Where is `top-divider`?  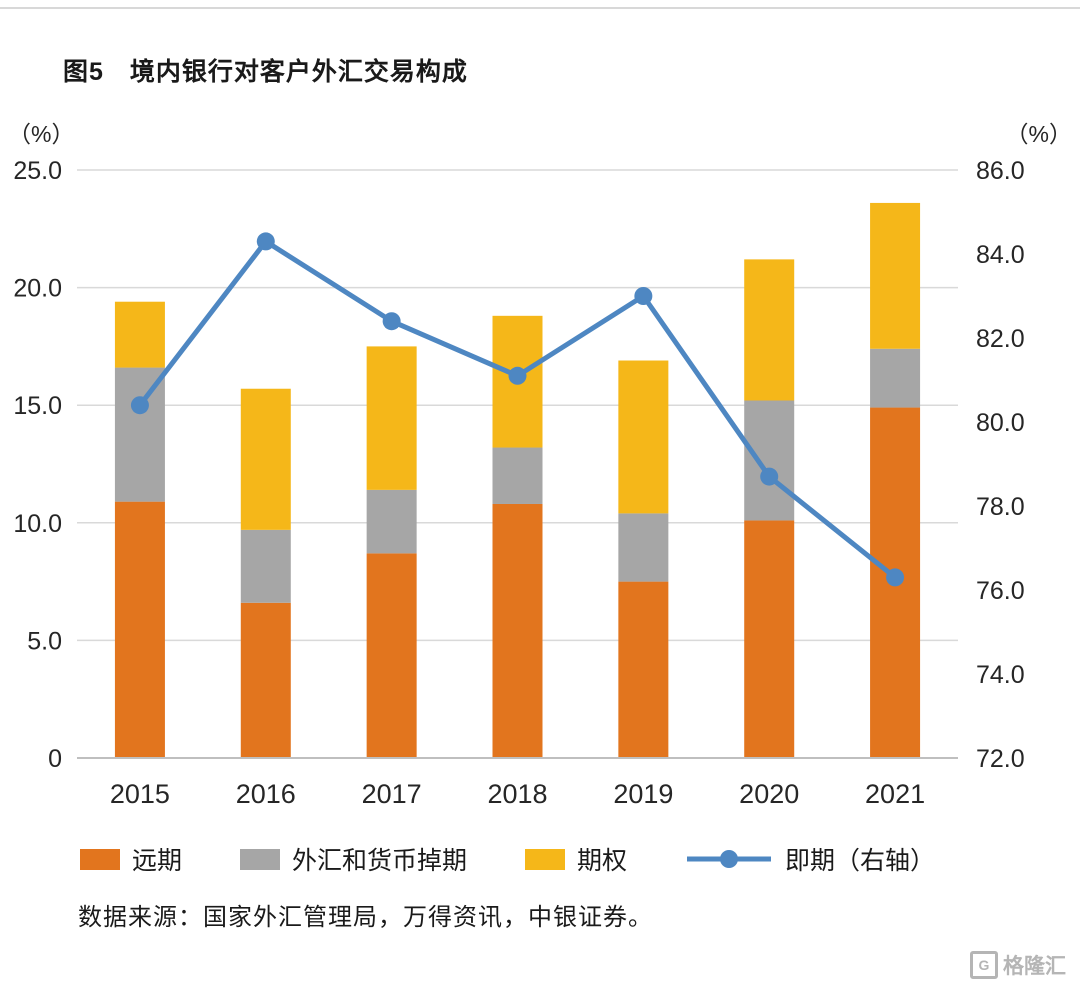 top-divider is located at coordinates (540, 8).